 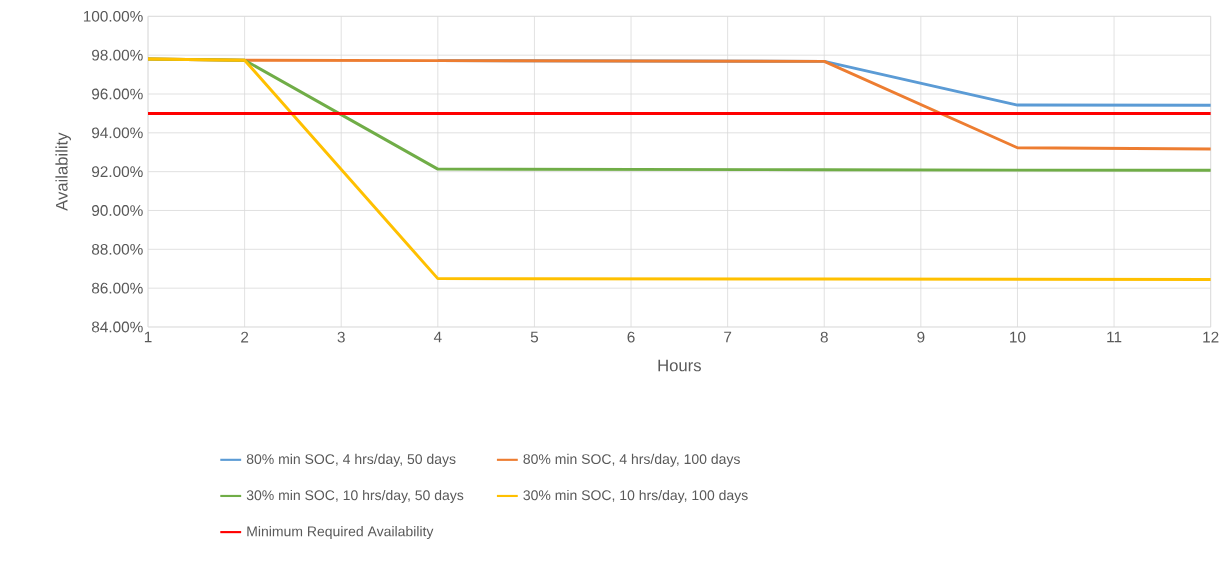 What do you see at coordinates (351, 460) in the screenshot?
I see `legend-label: 80% min SOC, 4 hrs/day, 50 days` at bounding box center [351, 460].